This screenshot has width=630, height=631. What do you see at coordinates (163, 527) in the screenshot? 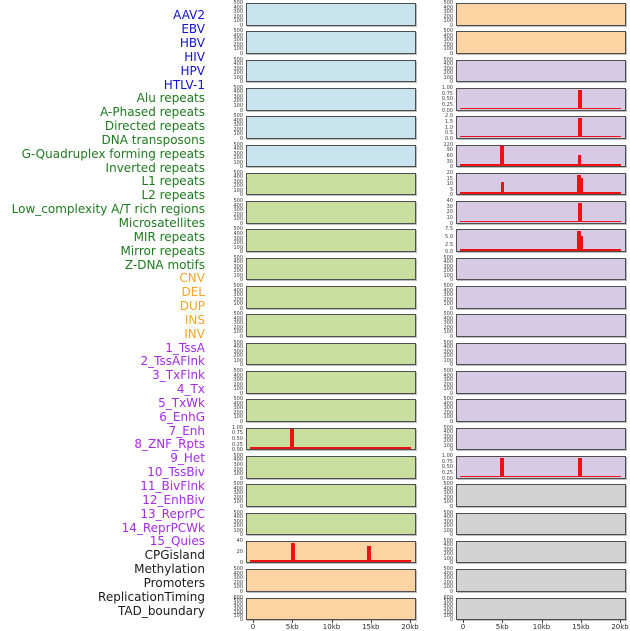
I see `track-label: 14_ReprPCWk` at bounding box center [163, 527].